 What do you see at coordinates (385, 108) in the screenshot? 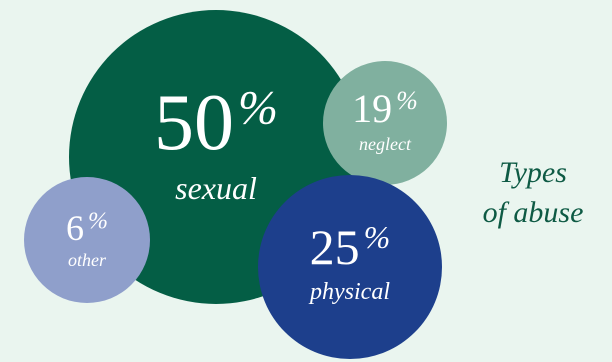
I see `bubble-value-neglect: 19%` at bounding box center [385, 108].